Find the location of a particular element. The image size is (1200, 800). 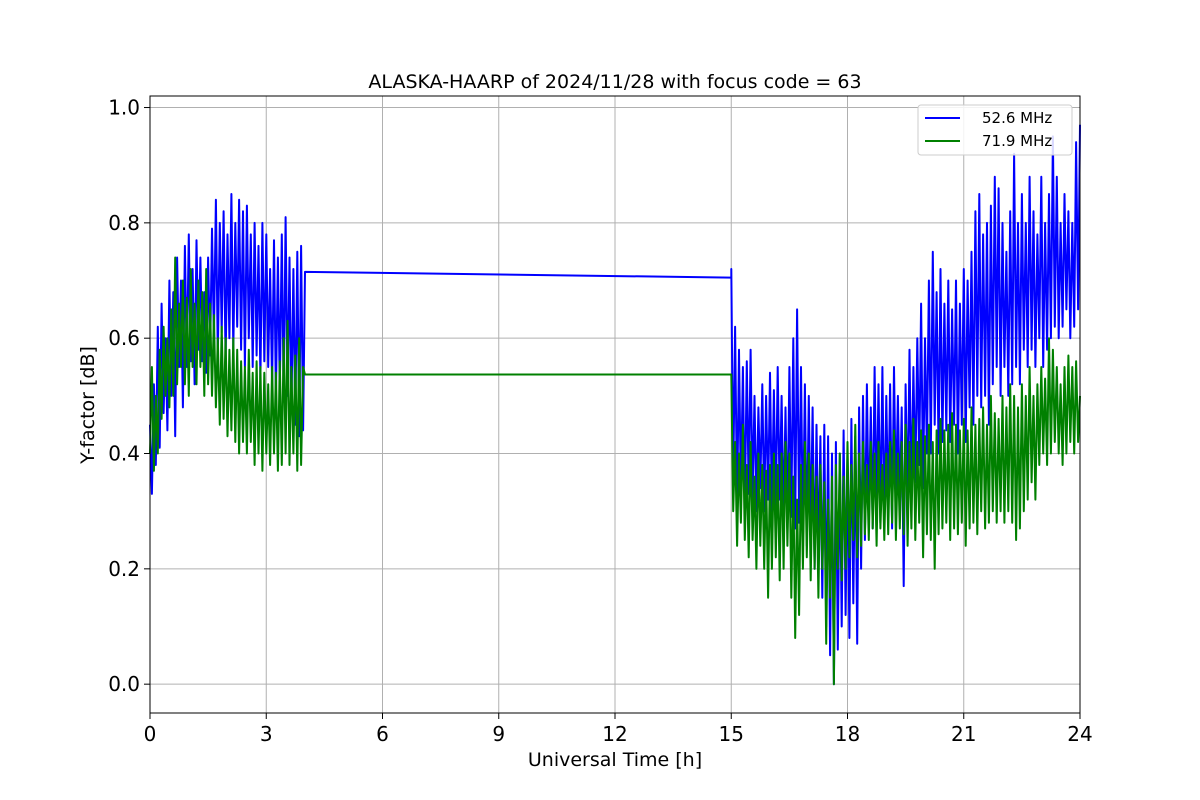

x-axis: 0 3 6 9 12 15 18 21 24 is located at coordinates (618, 729).